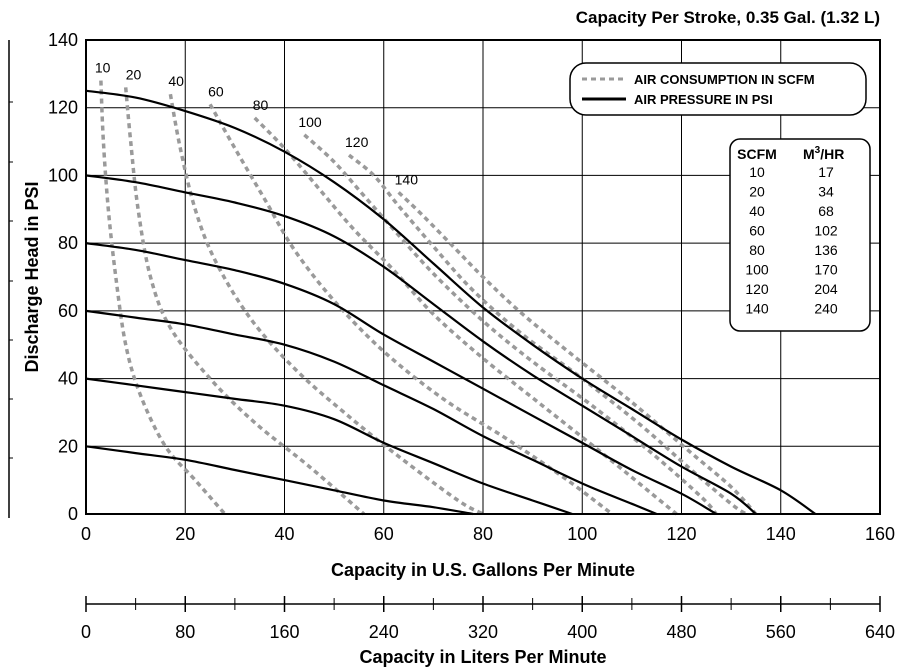 The width and height of the screenshot is (916, 669). Describe the element at coordinates (63, 277) in the screenshot. I see `y-axis-tick-labels: 0 20 40 60 80 100 120 140` at that location.